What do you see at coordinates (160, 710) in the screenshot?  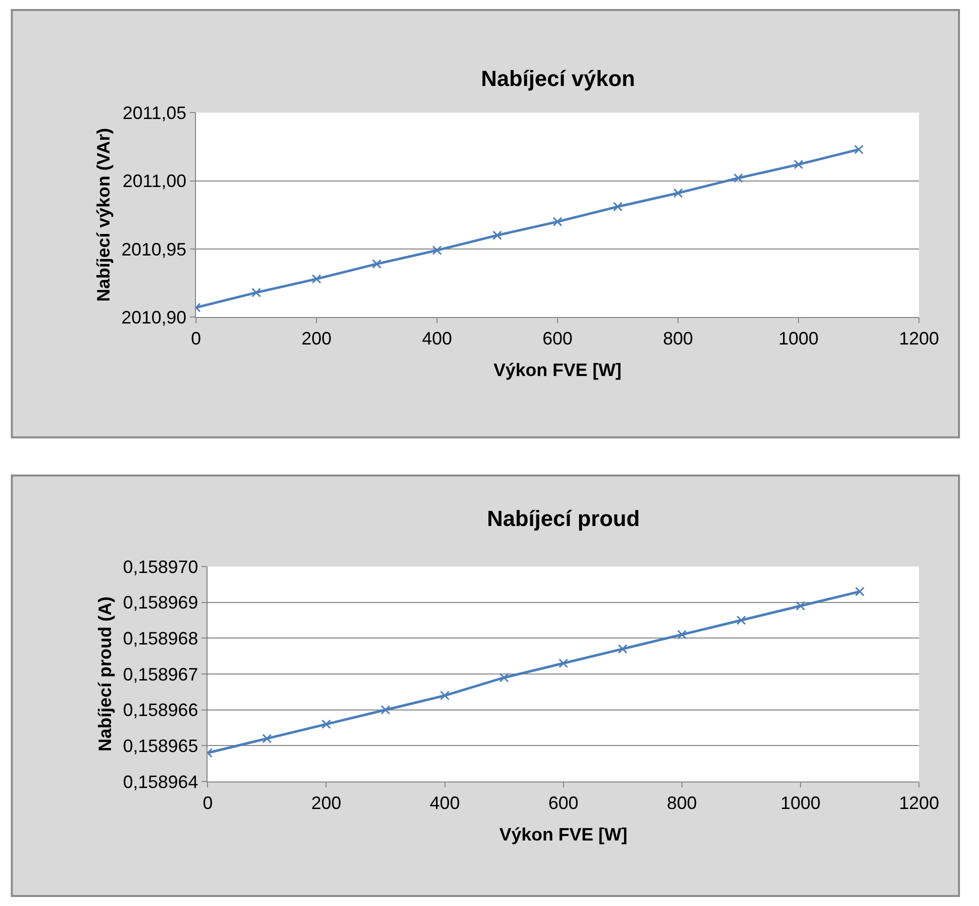 I see `y-tick-label: 0,158966` at bounding box center [160, 710].